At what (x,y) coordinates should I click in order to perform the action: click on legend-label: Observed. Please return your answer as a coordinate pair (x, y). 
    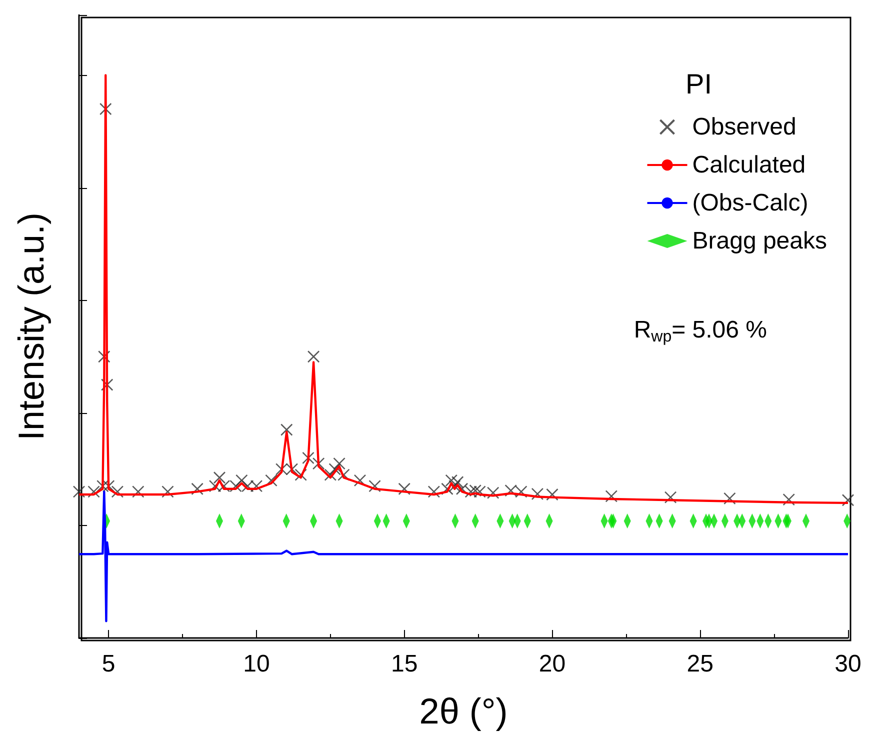
    Looking at the image, I should click on (744, 127).